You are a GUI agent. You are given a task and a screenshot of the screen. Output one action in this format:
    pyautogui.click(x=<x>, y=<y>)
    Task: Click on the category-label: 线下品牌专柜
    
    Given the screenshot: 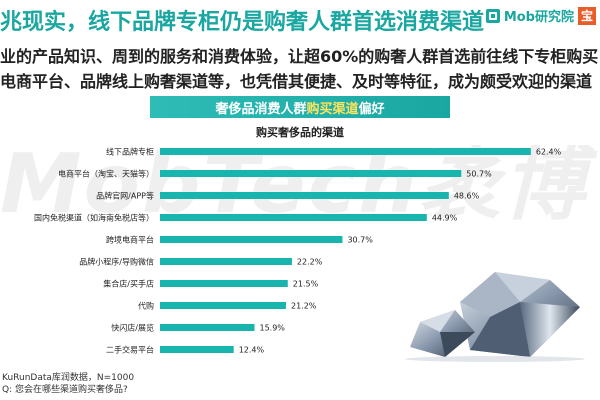 What is the action you would take?
    pyautogui.click(x=130, y=152)
    